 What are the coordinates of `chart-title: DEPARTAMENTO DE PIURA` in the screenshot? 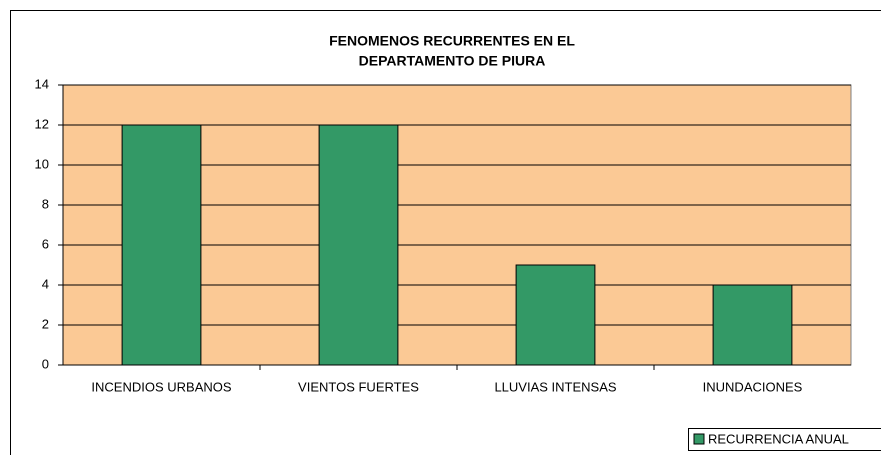 It's located at (452, 61).